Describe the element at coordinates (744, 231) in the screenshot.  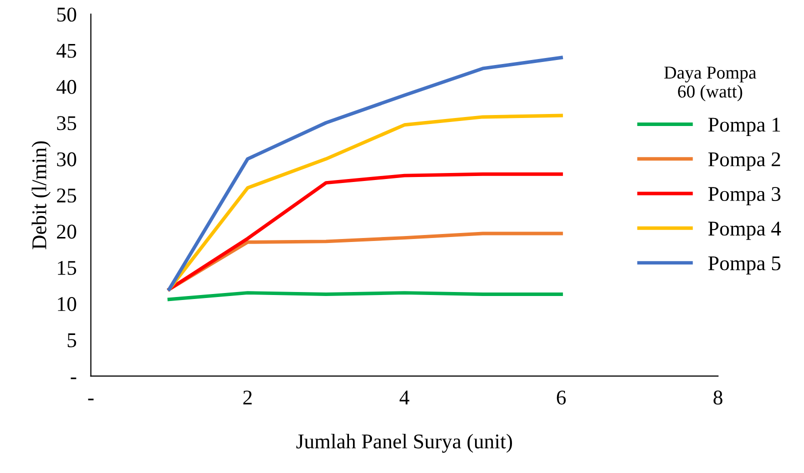
I see `legend-label: Pompa 4` at that location.